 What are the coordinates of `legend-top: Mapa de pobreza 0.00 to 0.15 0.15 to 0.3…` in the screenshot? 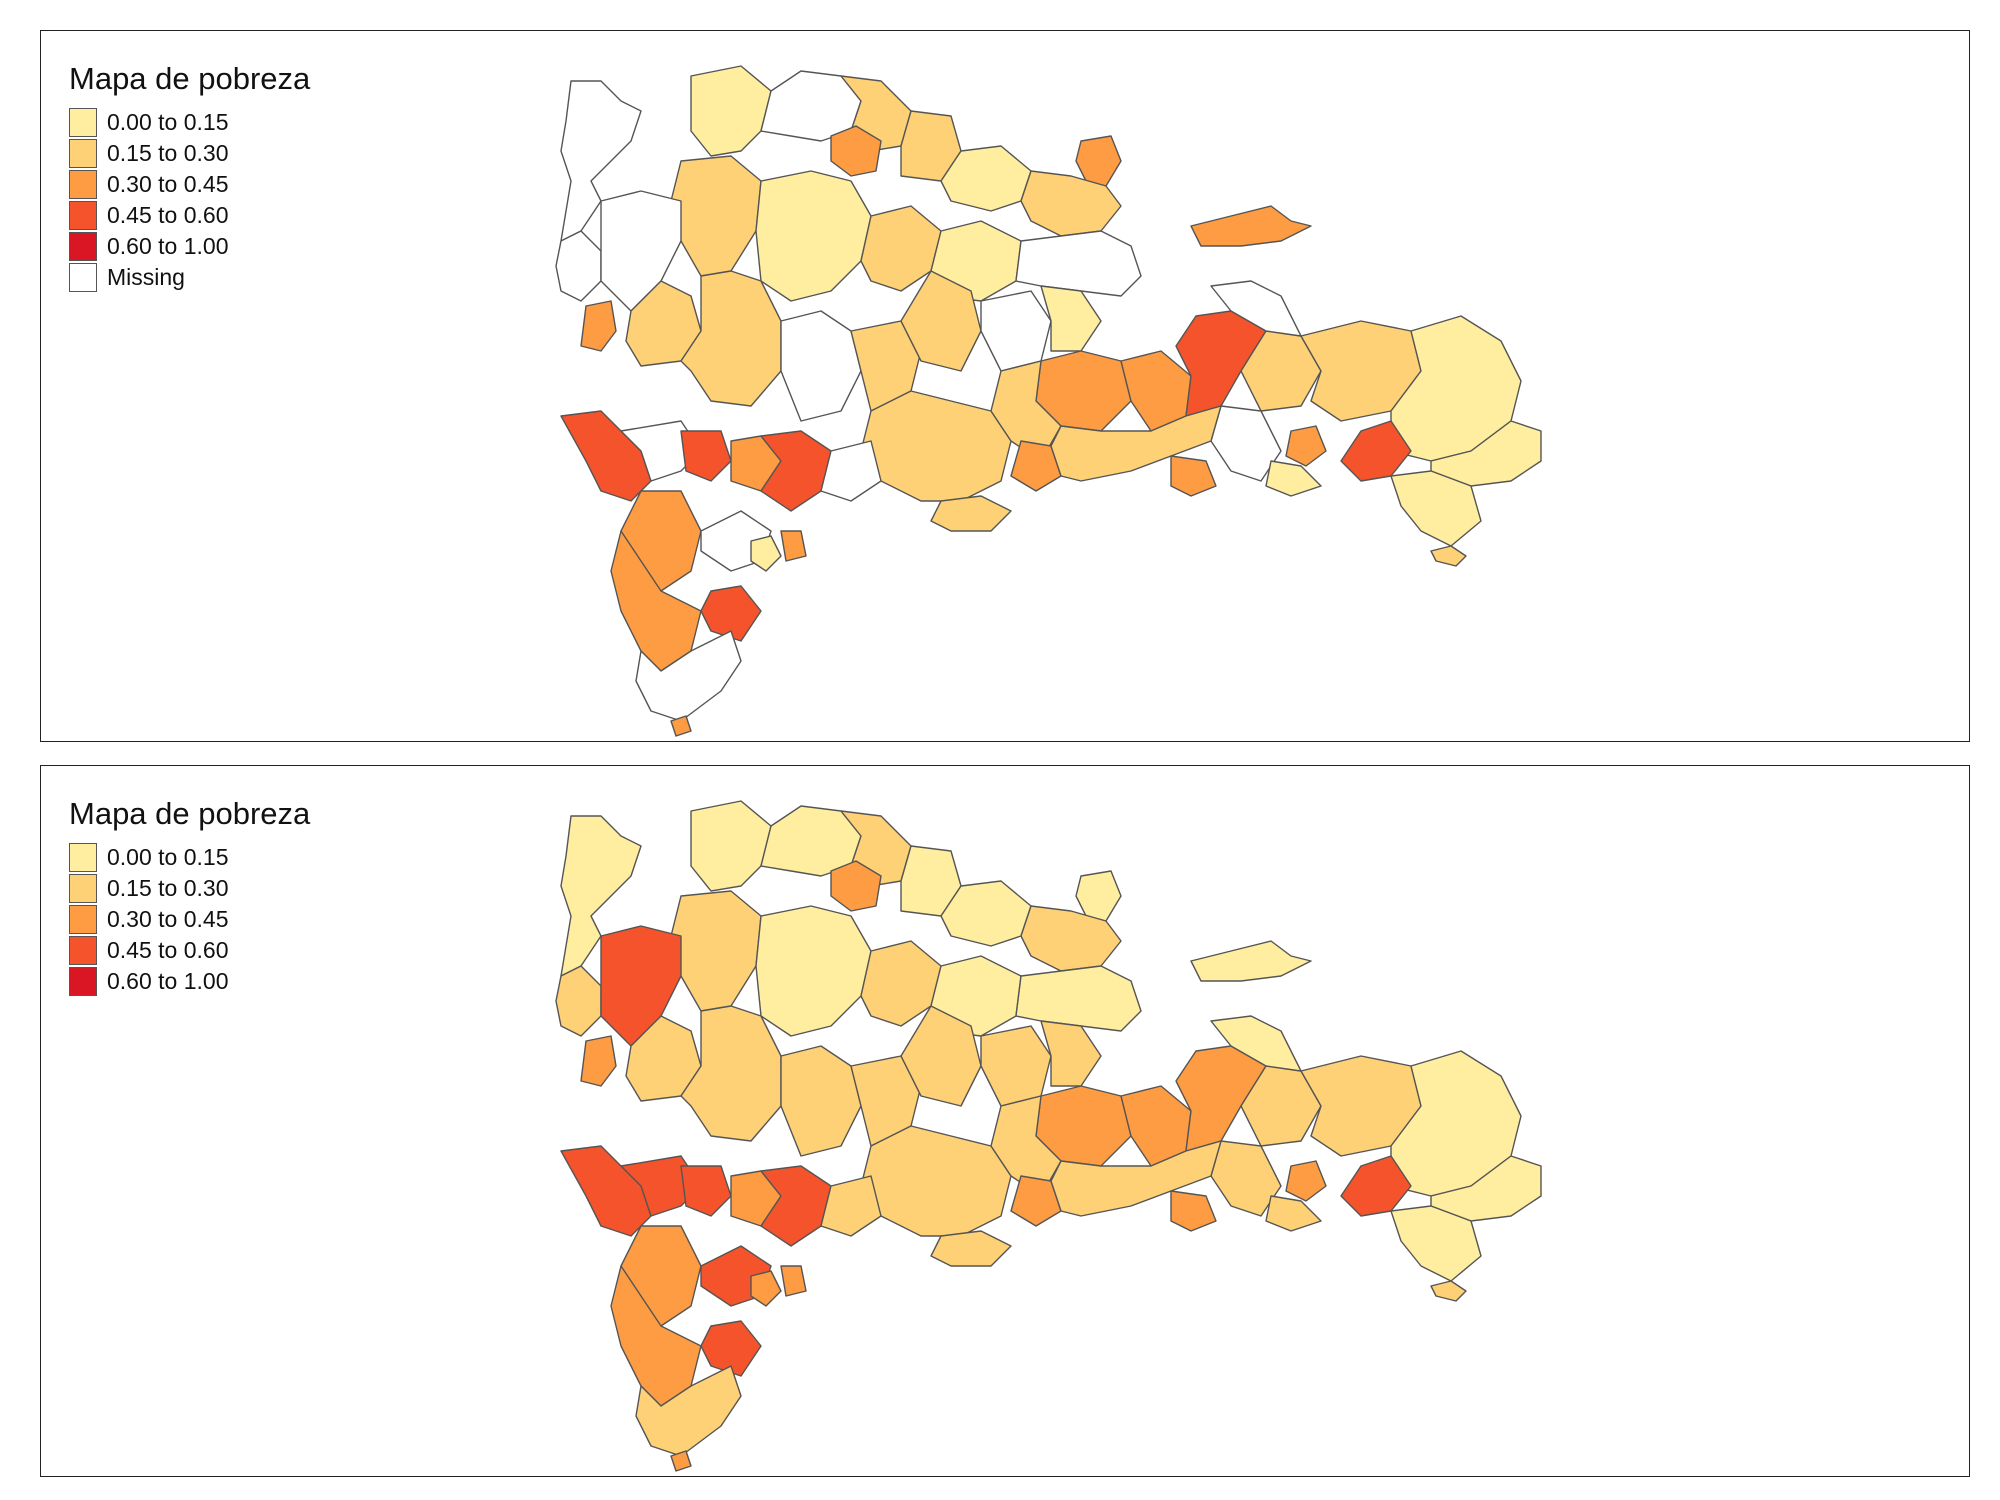 It's located at (189, 177).